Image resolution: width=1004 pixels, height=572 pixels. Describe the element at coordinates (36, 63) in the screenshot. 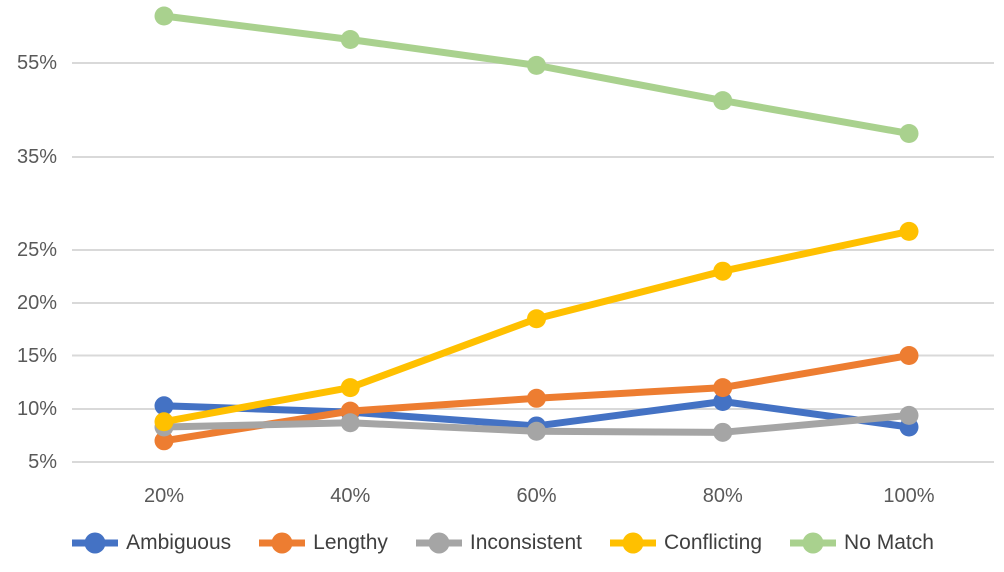

I see `y-tick-label: 55%` at that location.